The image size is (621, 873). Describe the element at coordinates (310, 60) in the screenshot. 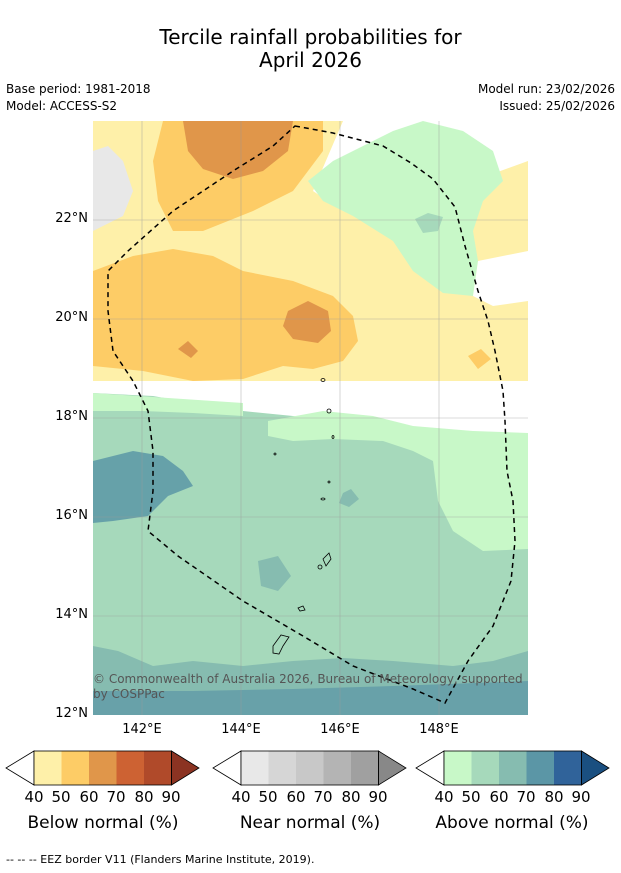

I see `title-line-2: April 2026` at that location.